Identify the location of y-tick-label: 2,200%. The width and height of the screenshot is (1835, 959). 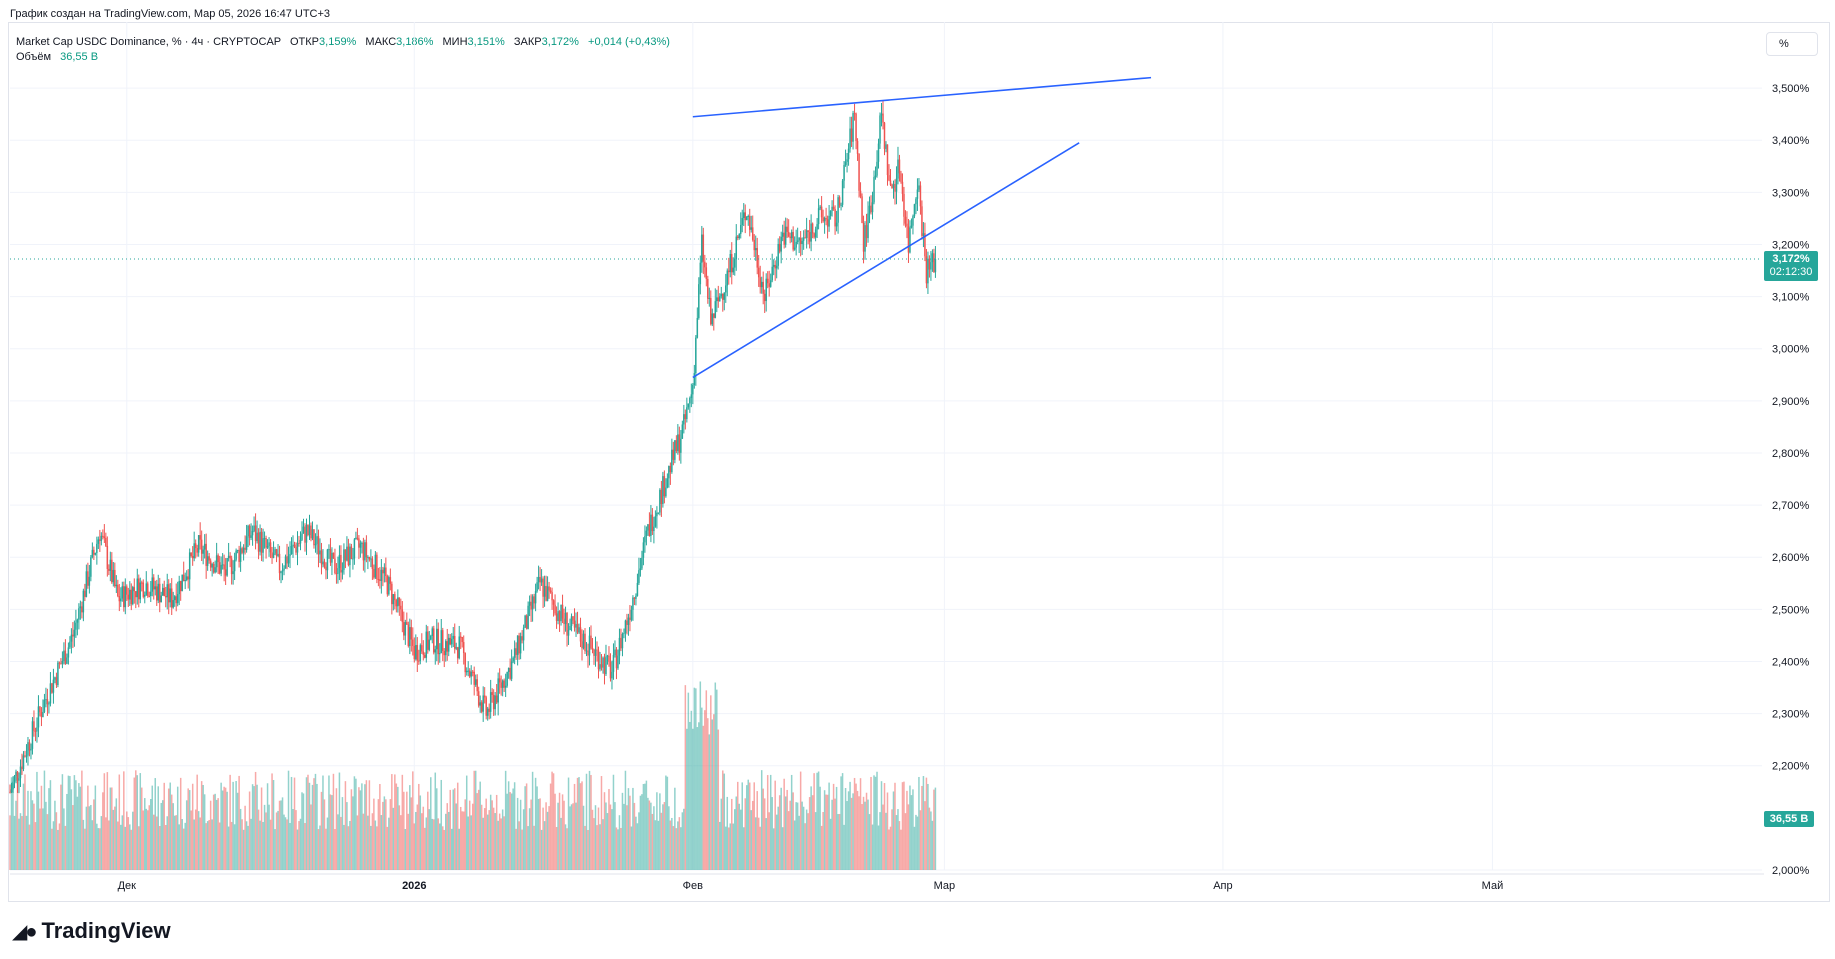
(1791, 767).